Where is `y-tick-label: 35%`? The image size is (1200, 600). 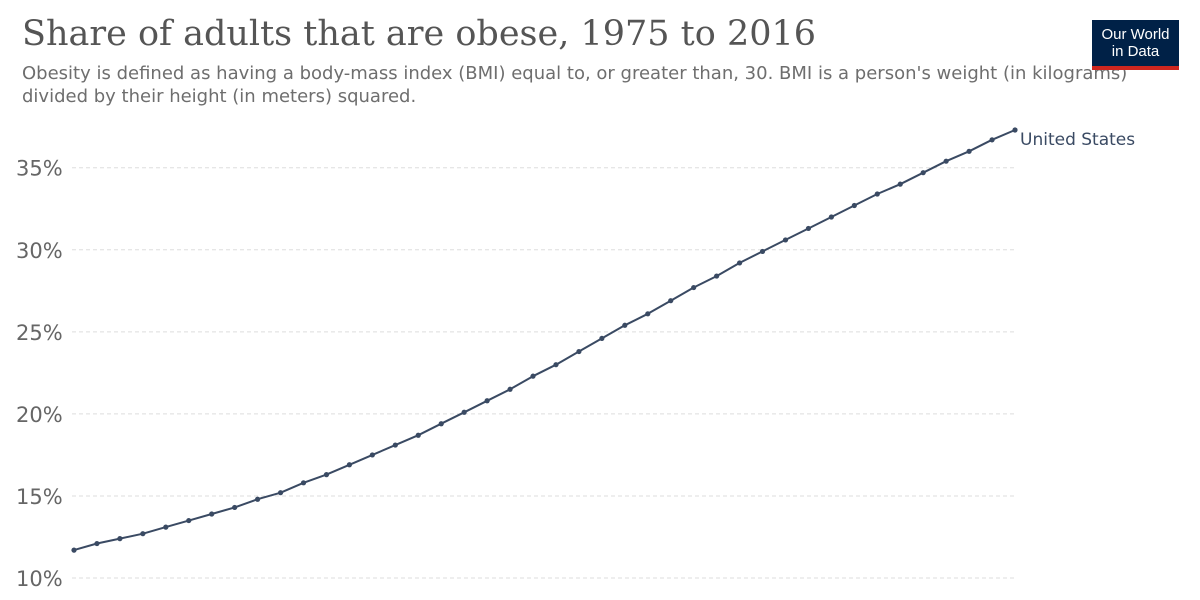 y-tick-label: 35% is located at coordinates (39, 169).